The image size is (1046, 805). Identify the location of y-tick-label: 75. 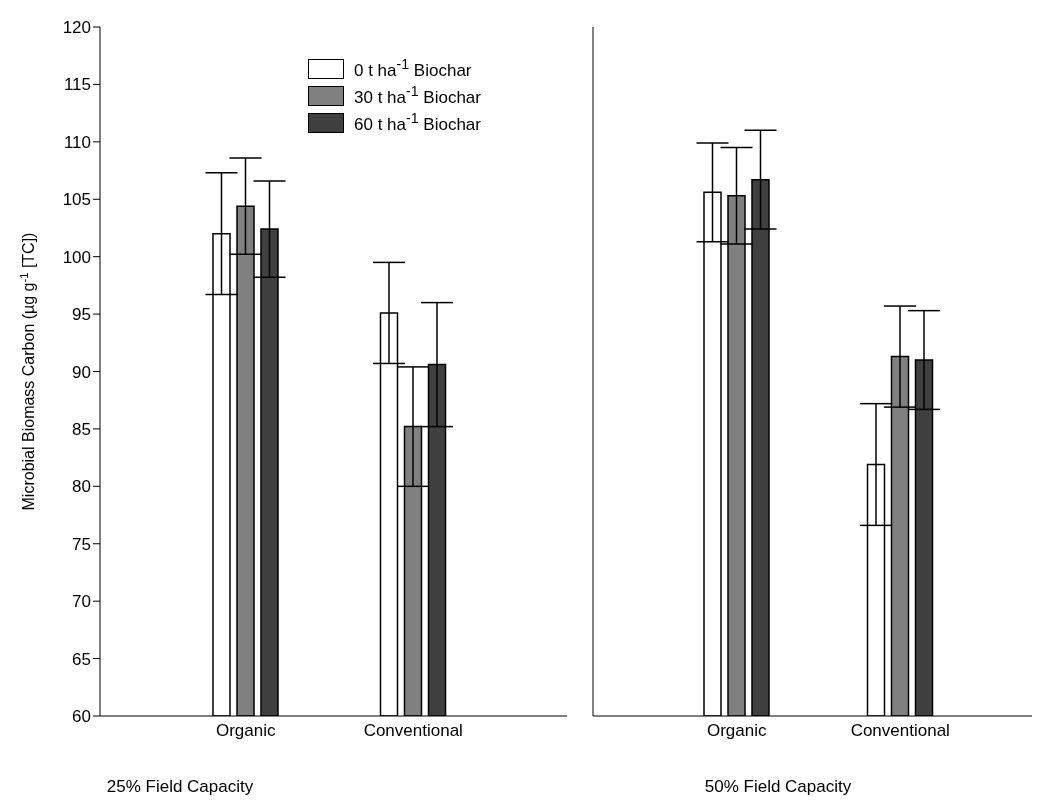
(81, 544).